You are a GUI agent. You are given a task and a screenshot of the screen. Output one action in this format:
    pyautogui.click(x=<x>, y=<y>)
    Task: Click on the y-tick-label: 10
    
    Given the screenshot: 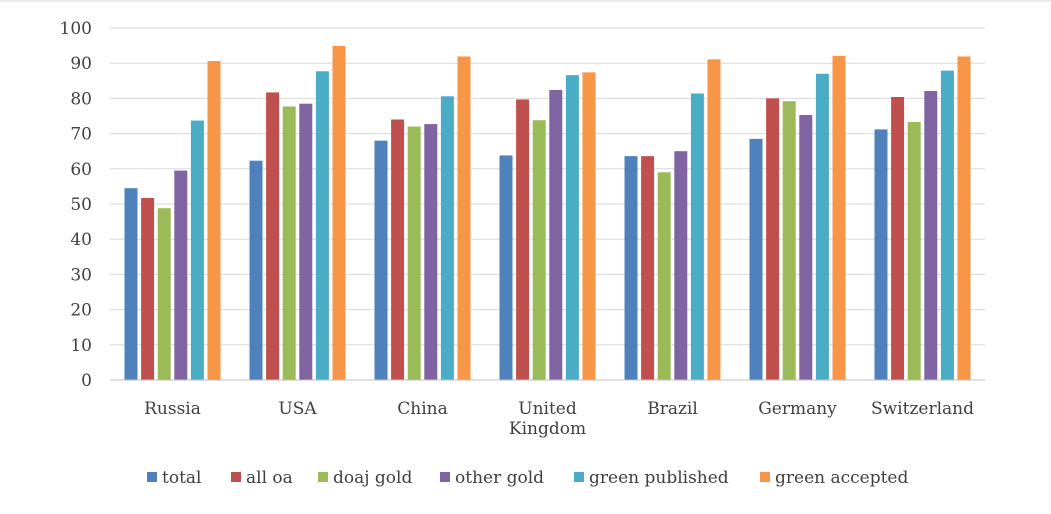 What is the action you would take?
    pyautogui.click(x=81, y=346)
    